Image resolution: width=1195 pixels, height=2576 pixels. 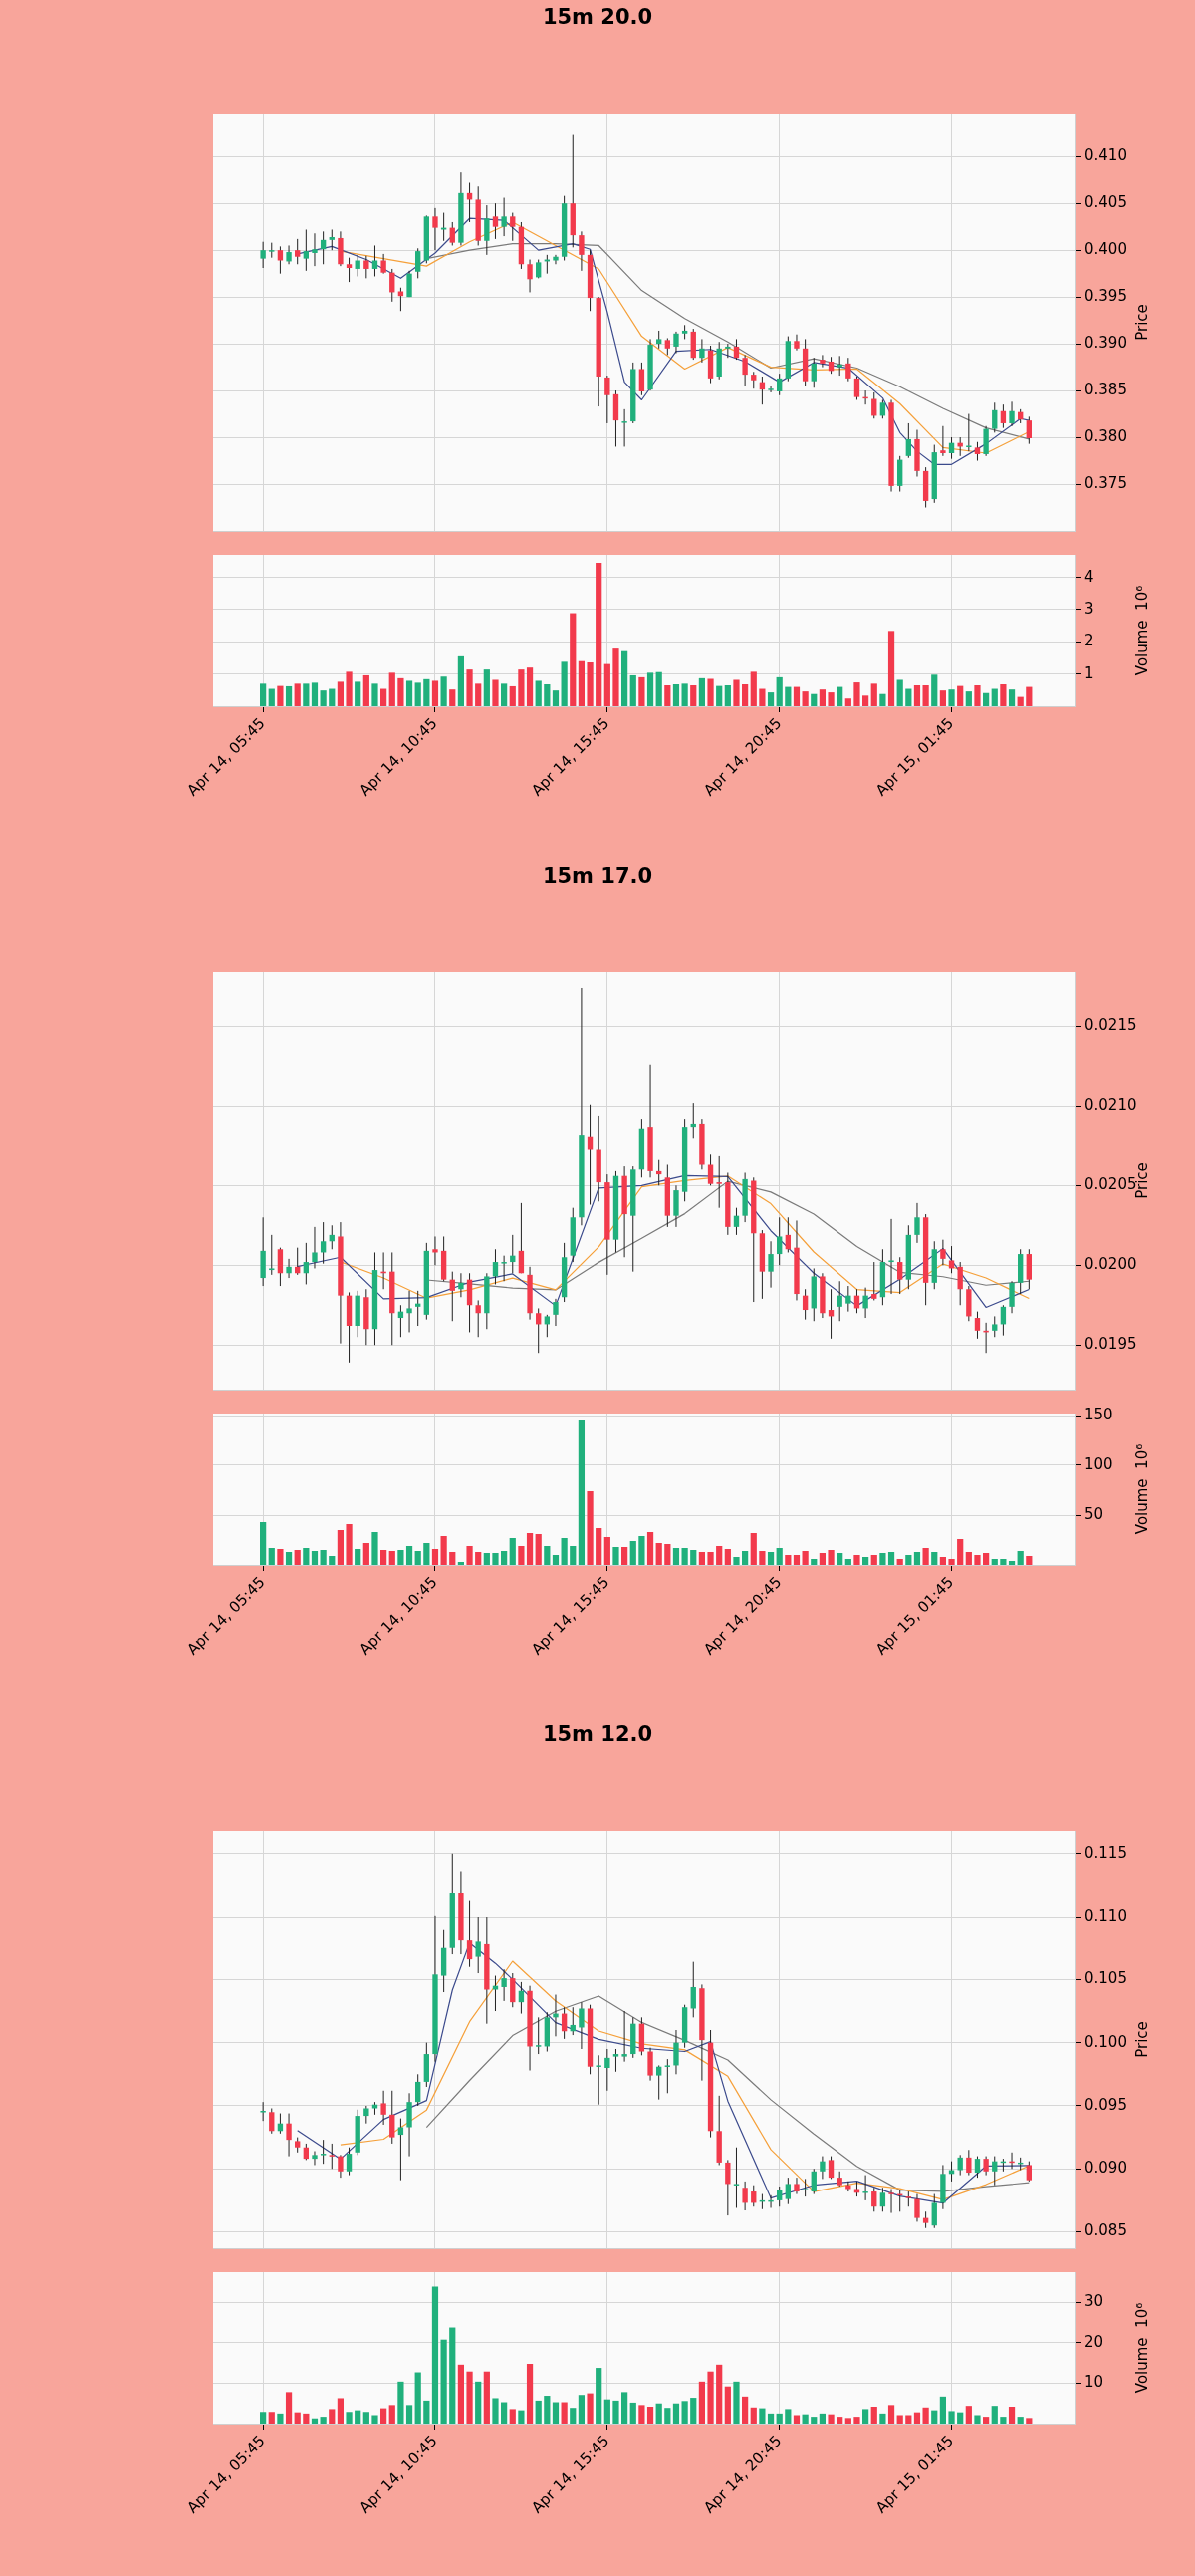 What do you see at coordinates (1105, 435) in the screenshot?
I see `y-tick-label: 0.380` at bounding box center [1105, 435].